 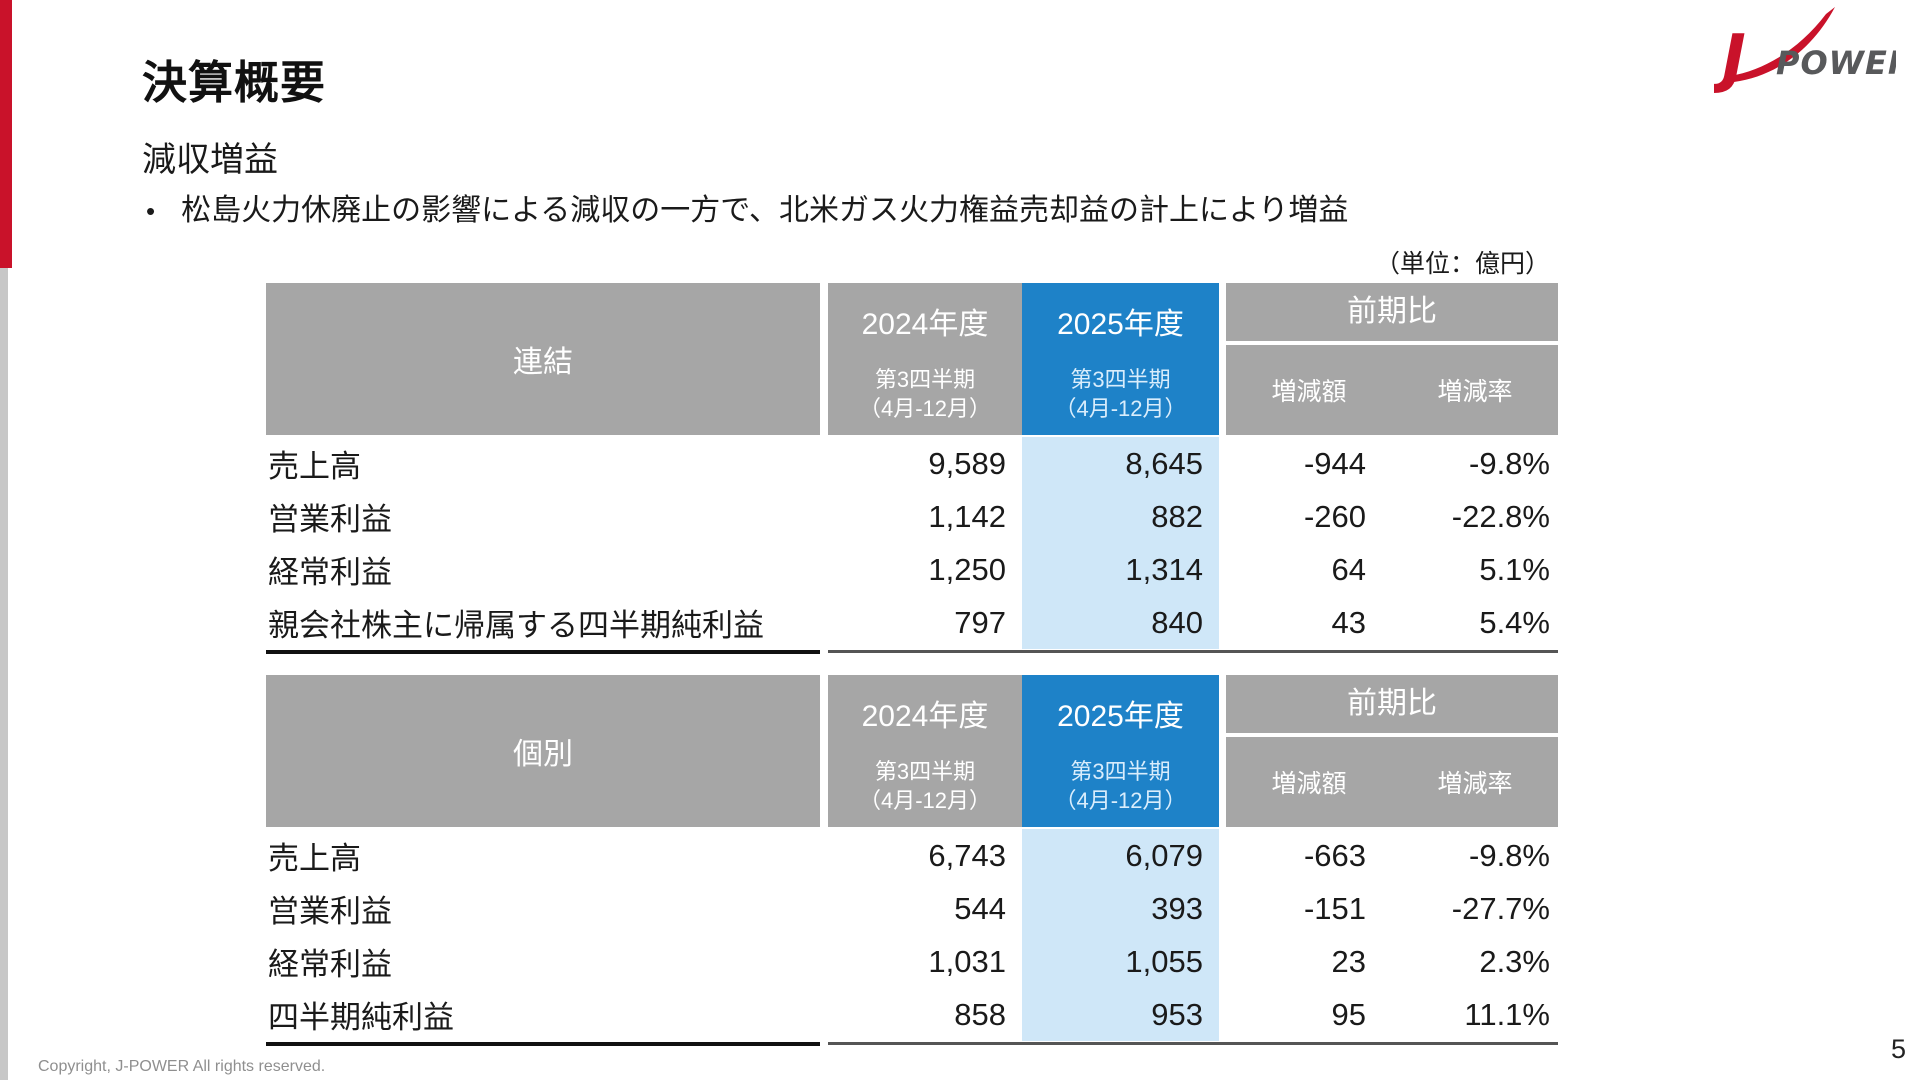 I want to click on change-amount-value: 95, so click(x=1348, y=1014).